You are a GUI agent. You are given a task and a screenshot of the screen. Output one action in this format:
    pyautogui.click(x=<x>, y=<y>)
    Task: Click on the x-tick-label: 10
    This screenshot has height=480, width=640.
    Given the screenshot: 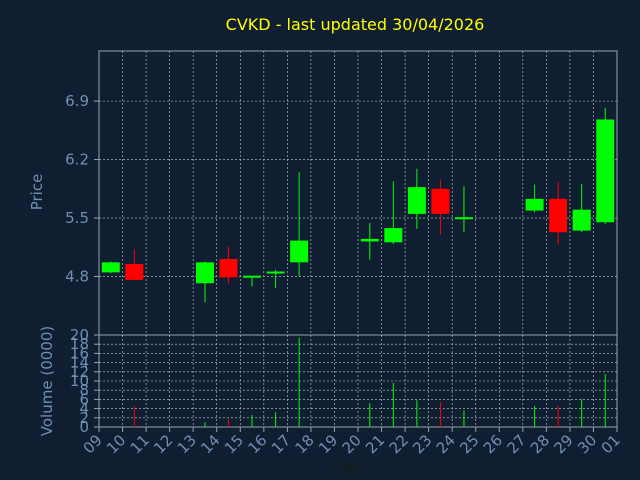 What is the action you would take?
    pyautogui.click(x=116, y=444)
    